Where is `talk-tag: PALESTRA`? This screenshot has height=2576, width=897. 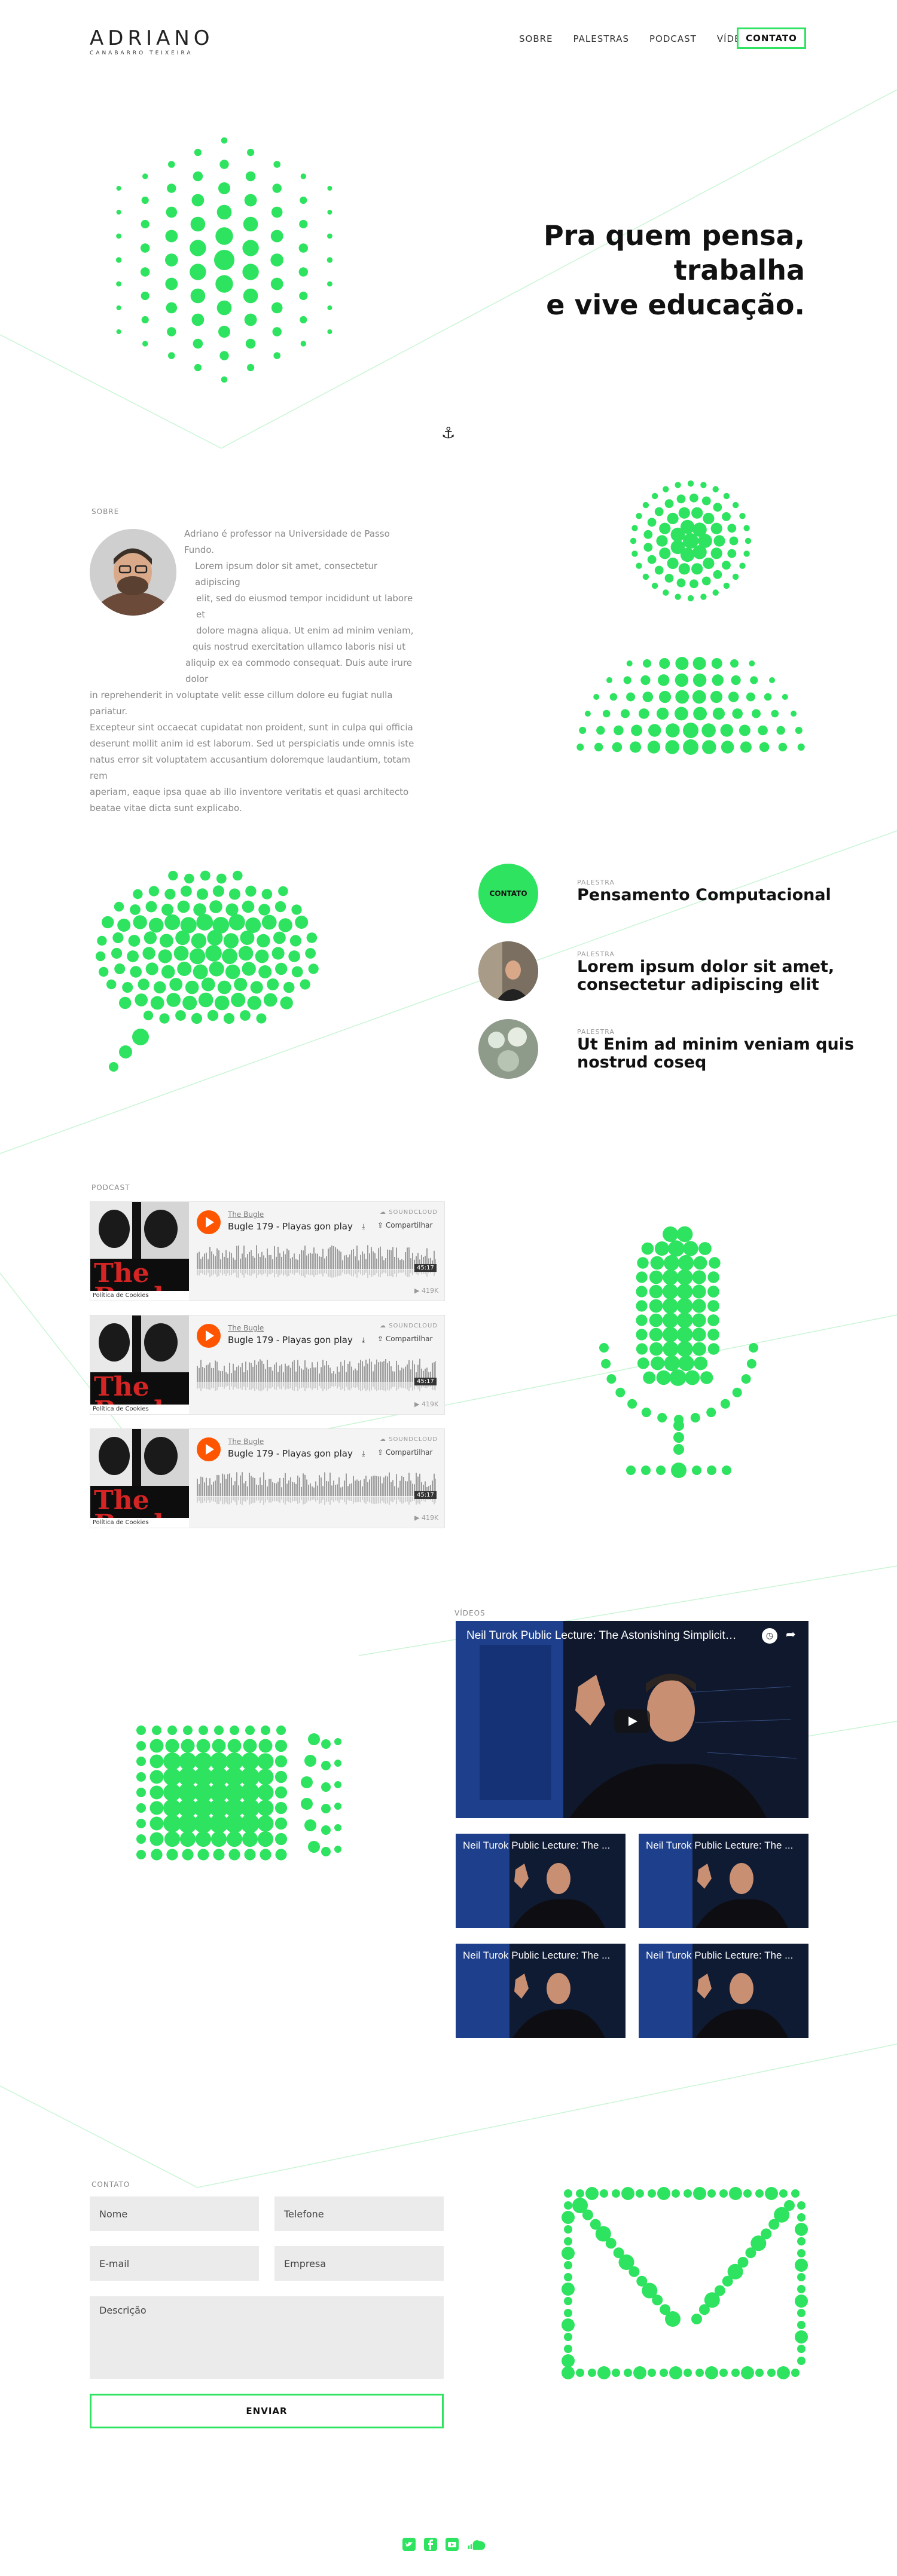
talk-tag: PALESTRA is located at coordinates (596, 882).